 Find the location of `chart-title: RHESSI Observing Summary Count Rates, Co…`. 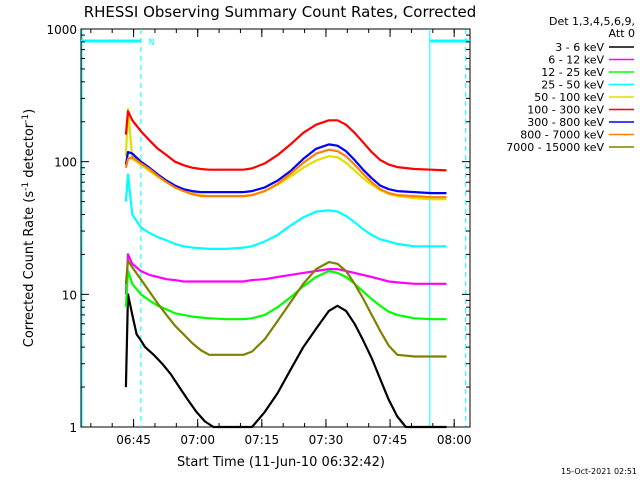

chart-title: RHESSI Observing Summary Count Rates, Co… is located at coordinates (280, 12).